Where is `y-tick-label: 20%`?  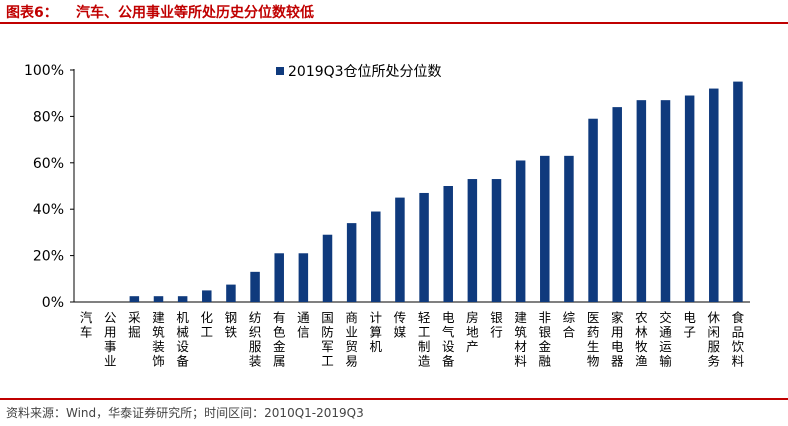
y-tick-label: 20% is located at coordinates (48, 257).